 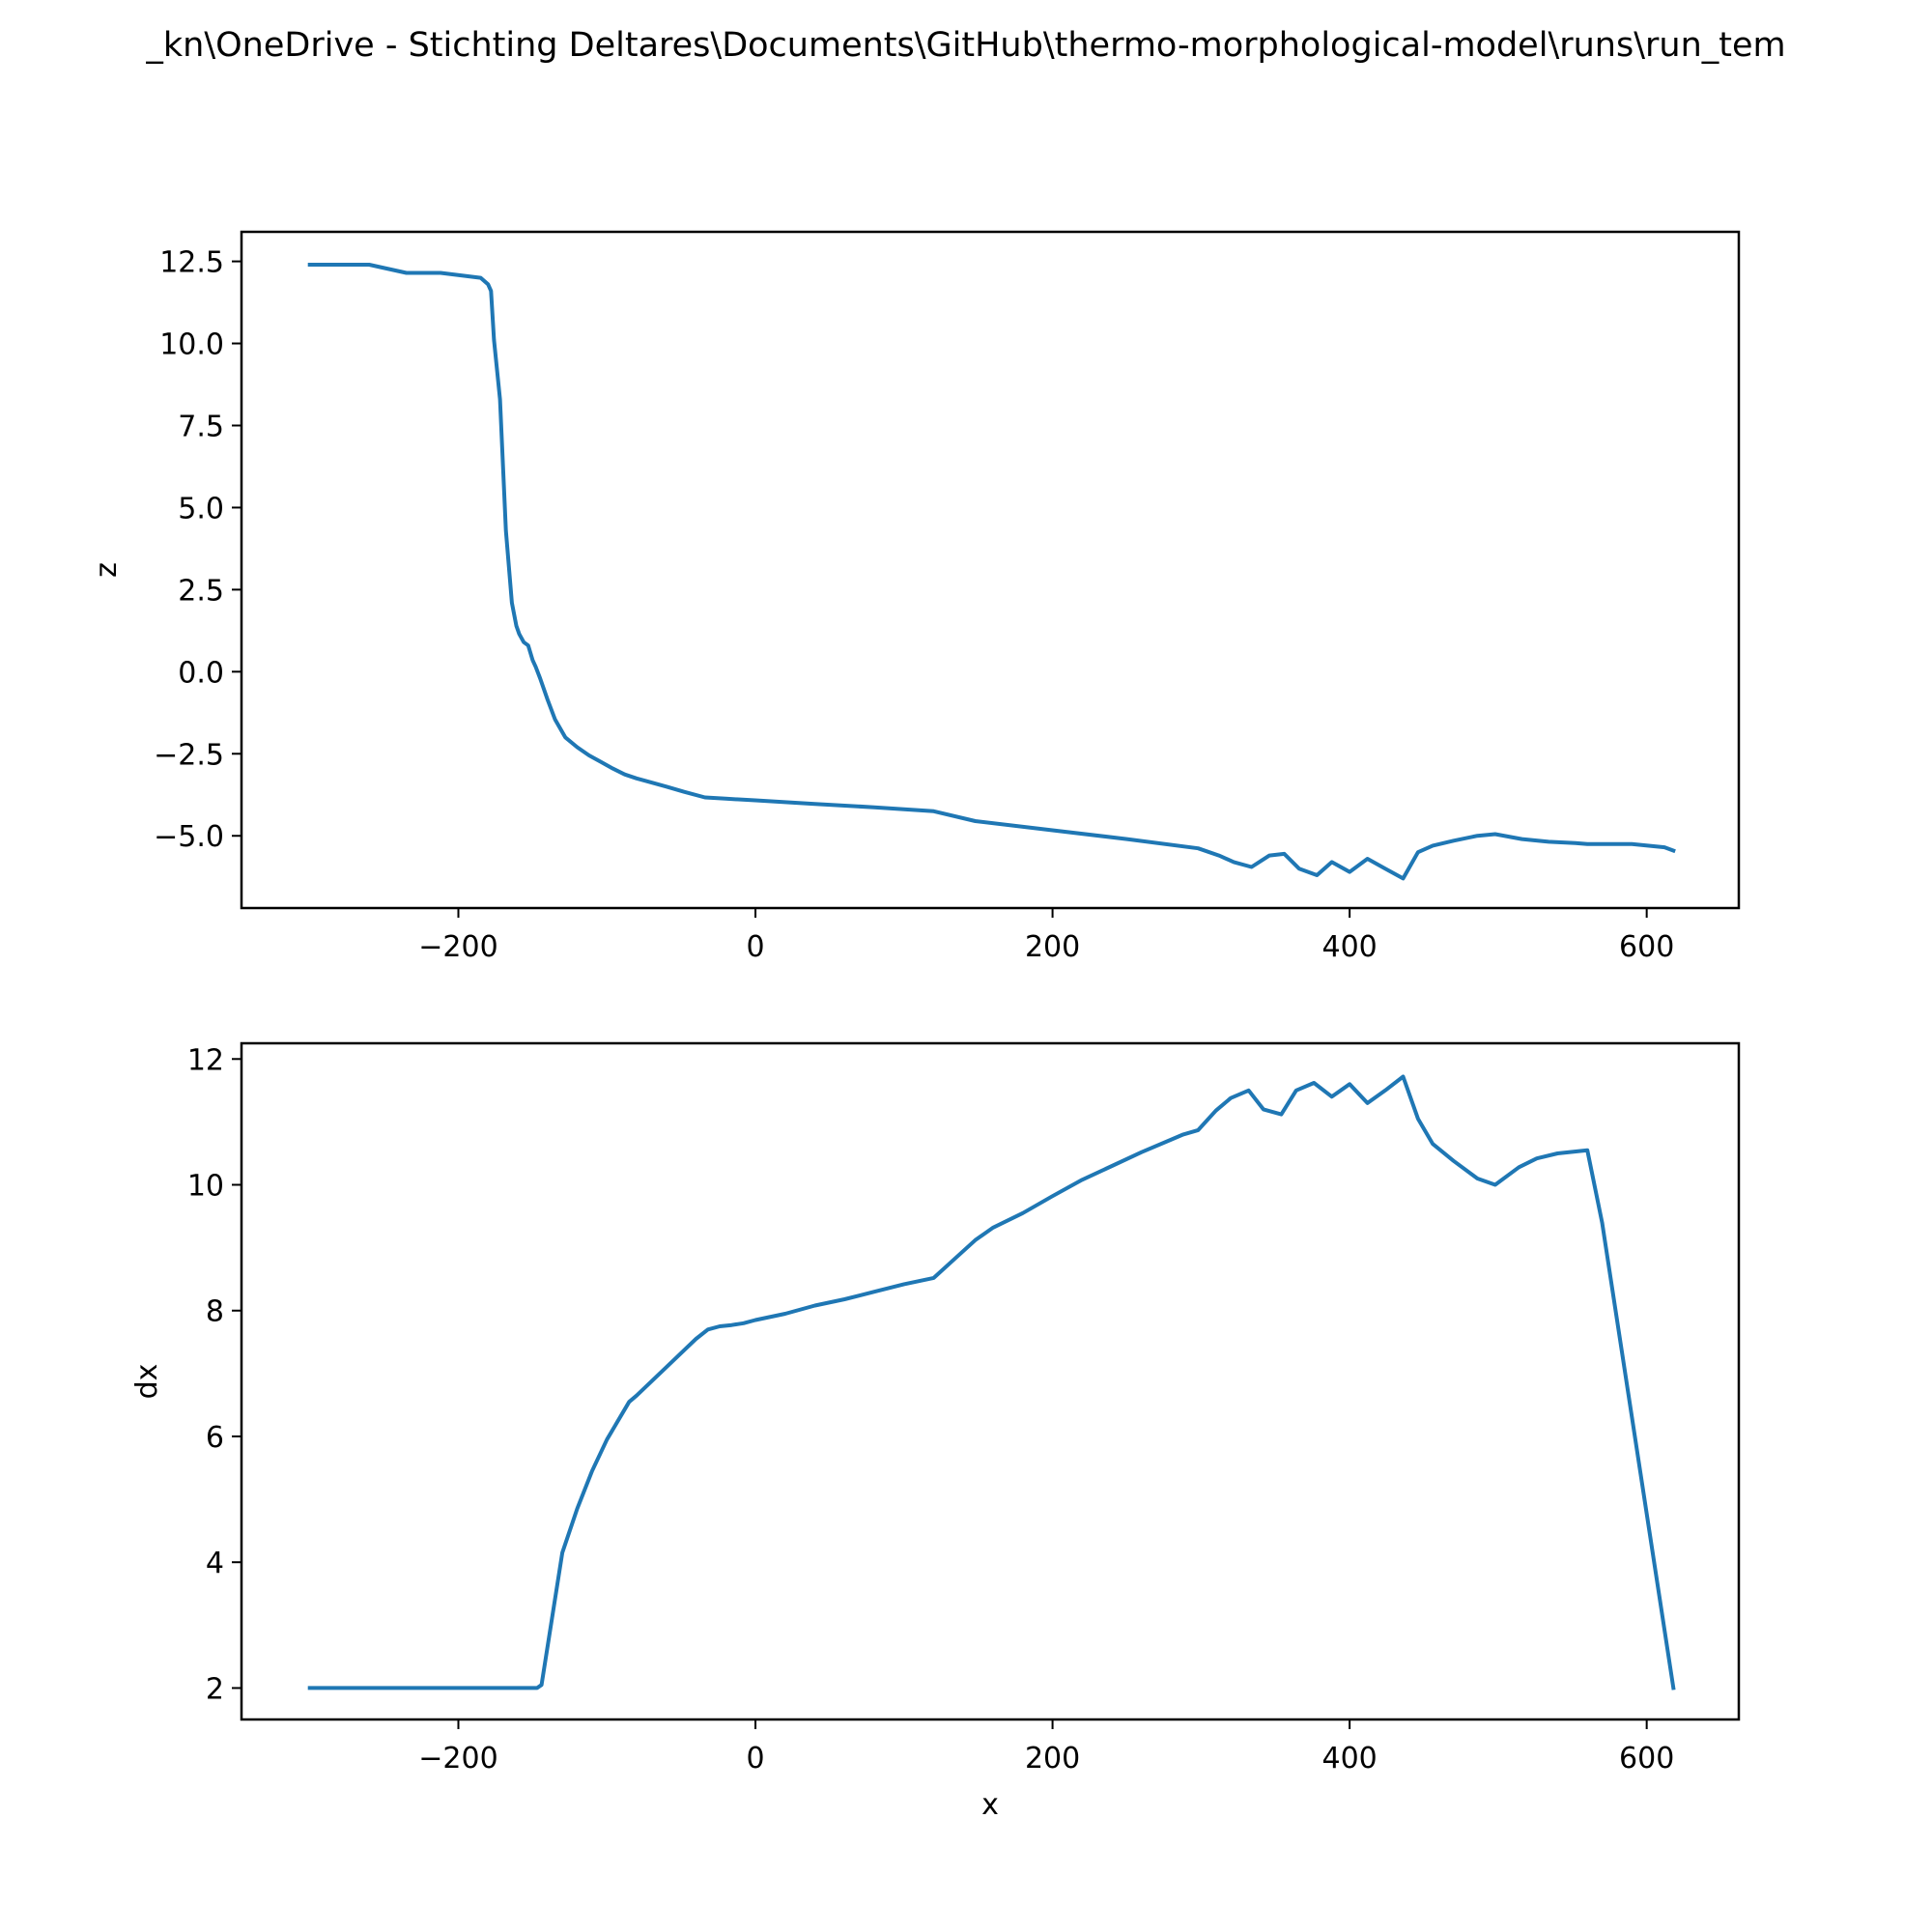 I want to click on y-tick-label: −5.0, so click(x=189, y=837).